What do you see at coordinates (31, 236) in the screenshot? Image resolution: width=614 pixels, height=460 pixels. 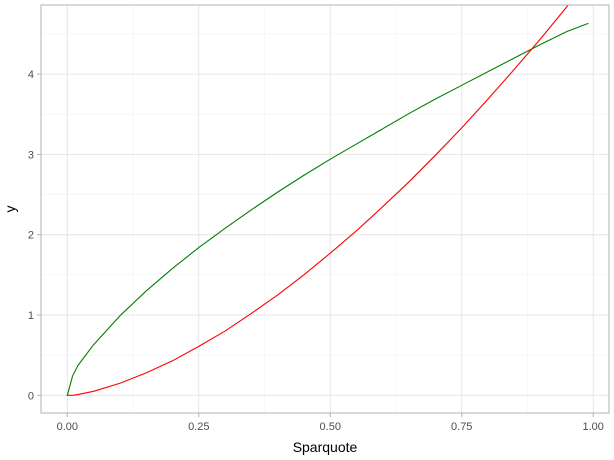 I see `y-tick-label: 2` at bounding box center [31, 236].